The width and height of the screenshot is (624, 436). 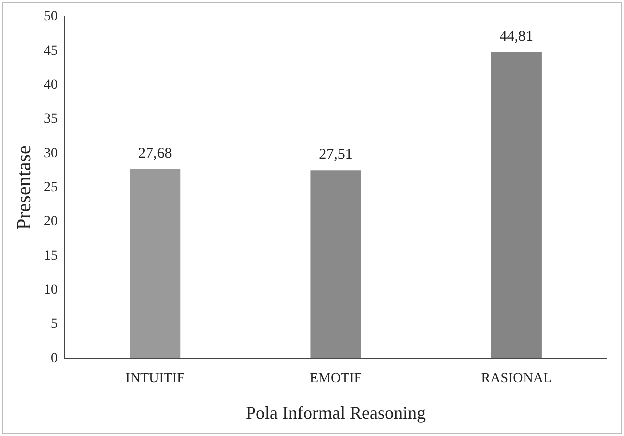 I want to click on y-tick-label: 10, so click(x=51, y=290).